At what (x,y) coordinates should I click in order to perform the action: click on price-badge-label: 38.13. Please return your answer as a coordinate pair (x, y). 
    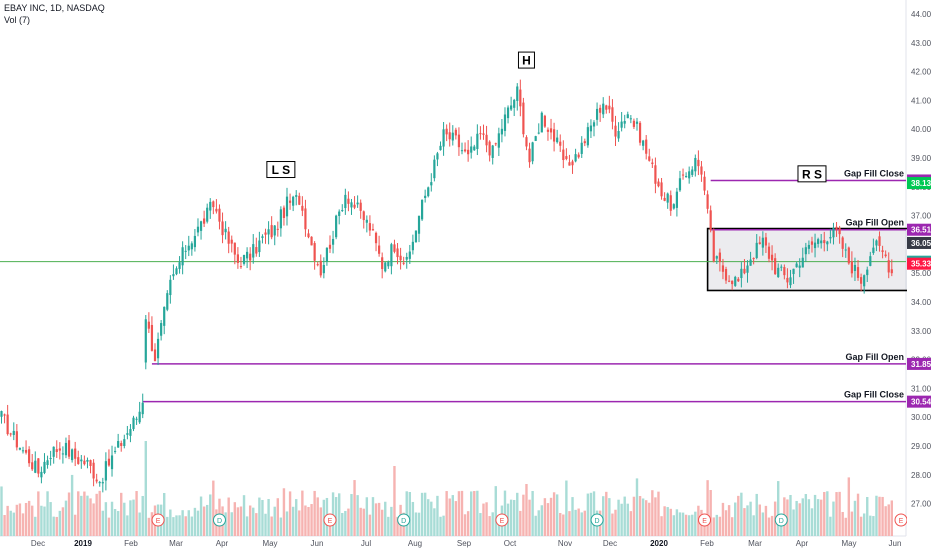
    Looking at the image, I should click on (921, 183).